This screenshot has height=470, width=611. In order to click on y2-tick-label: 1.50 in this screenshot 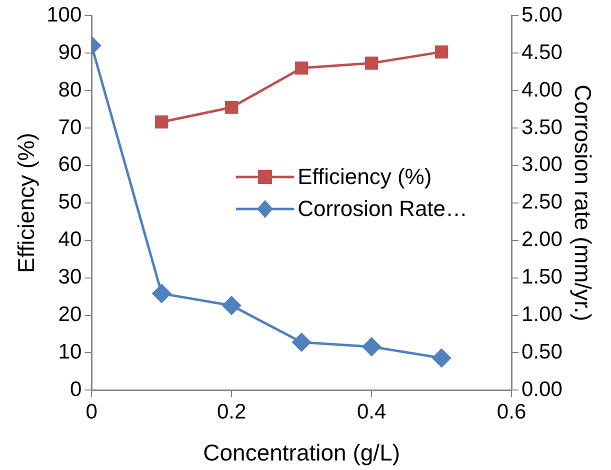, I will do `click(542, 277)`.